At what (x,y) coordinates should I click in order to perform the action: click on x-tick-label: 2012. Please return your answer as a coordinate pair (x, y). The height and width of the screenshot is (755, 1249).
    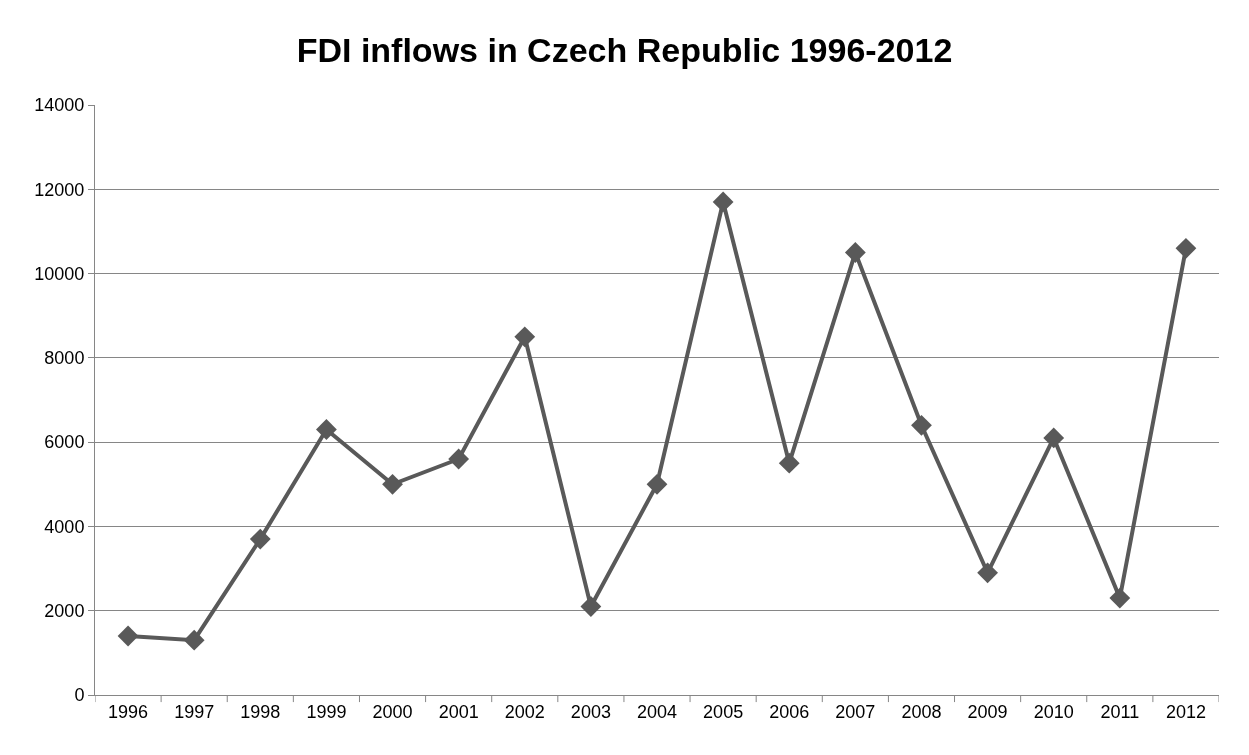
    Looking at the image, I should click on (1185, 711).